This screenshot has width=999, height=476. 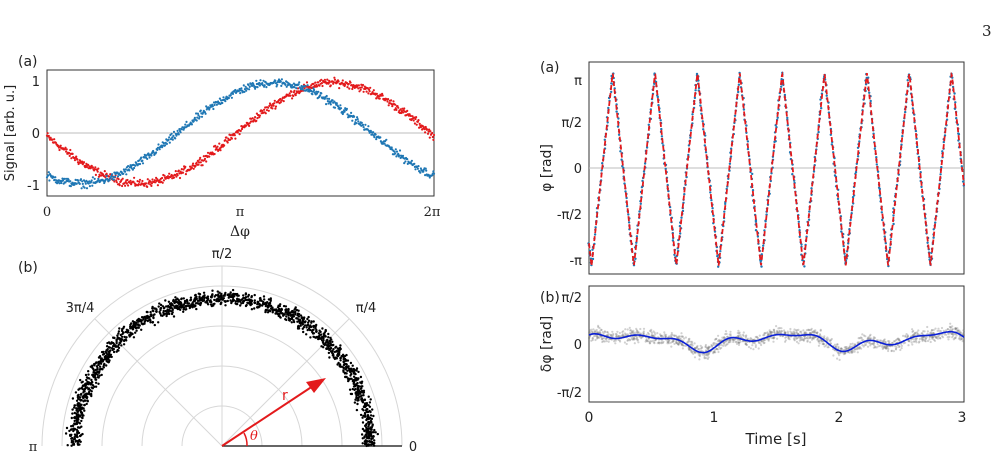 What do you see at coordinates (28, 268) in the screenshot?
I see `left-b-panel-label: (b)` at bounding box center [28, 268].